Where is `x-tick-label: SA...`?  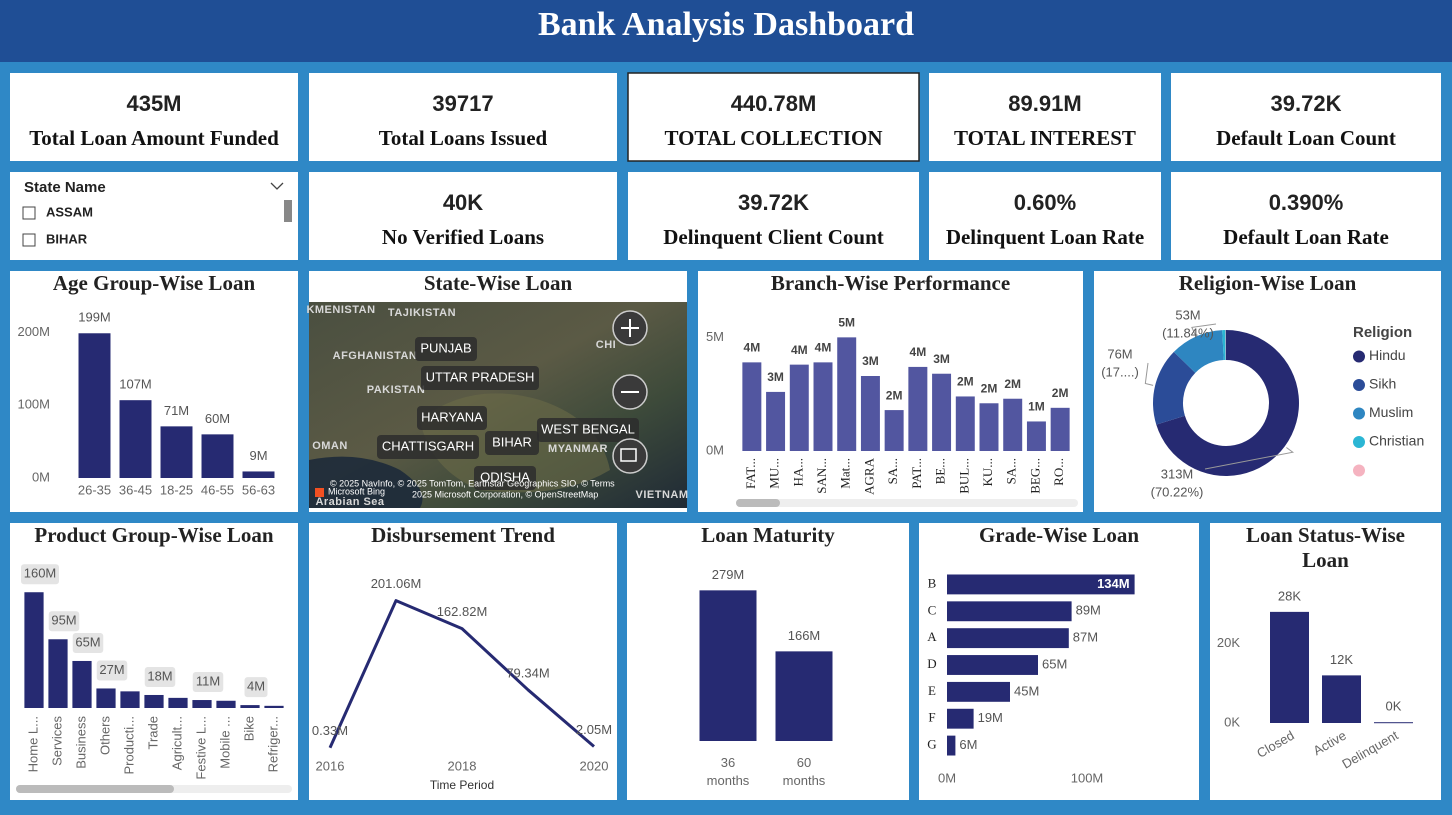
x-tick-label: SA... is located at coordinates (892, 471).